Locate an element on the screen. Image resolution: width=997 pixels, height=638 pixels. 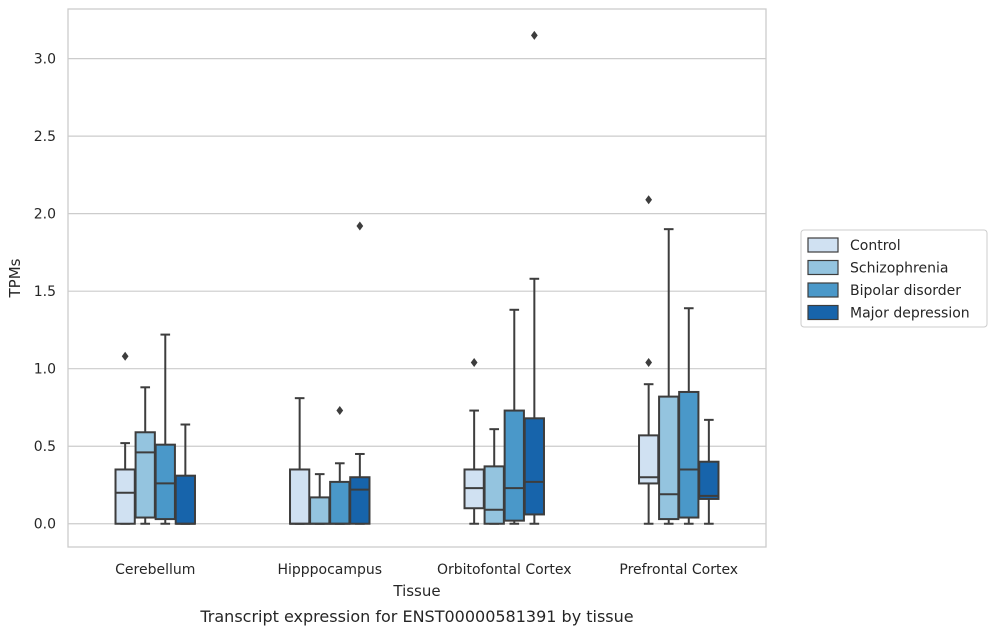
y-tick-label: 2.0 is located at coordinates (45, 215).